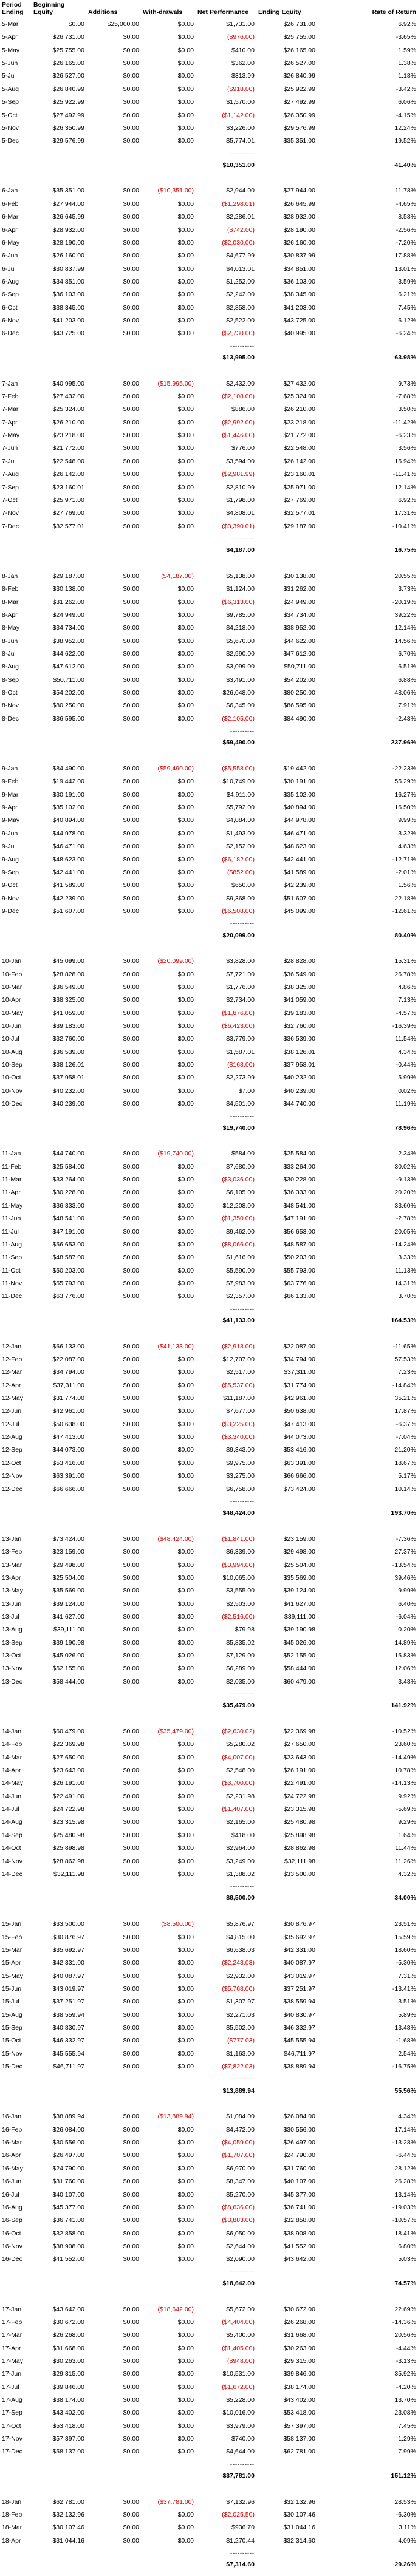 The image size is (418, 2576). I want to click on period-ending-cell: 14-Apr, so click(11, 1771).